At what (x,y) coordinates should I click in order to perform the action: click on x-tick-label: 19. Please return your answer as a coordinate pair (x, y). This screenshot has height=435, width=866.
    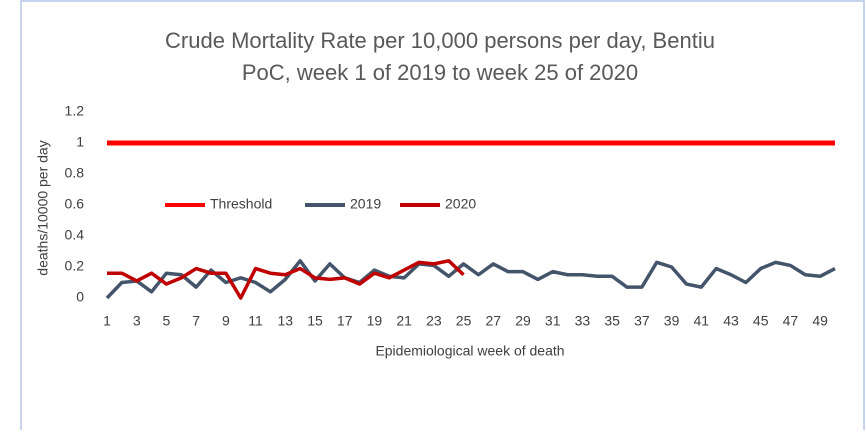
    Looking at the image, I should click on (375, 321).